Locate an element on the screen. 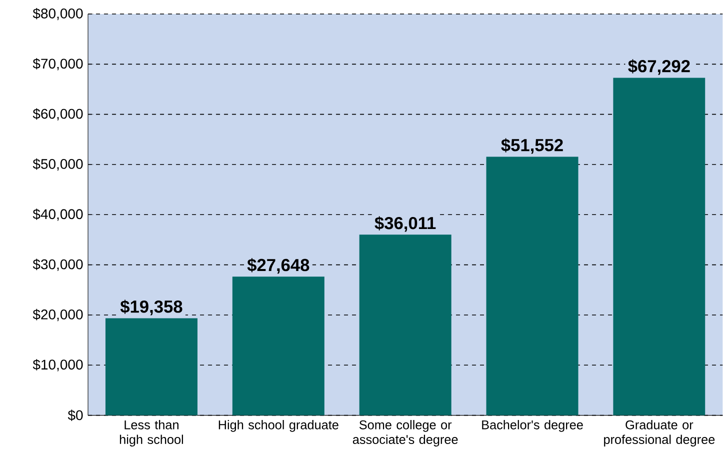 The height and width of the screenshot is (474, 725). x-tick-label: Less than high school is located at coordinates (151, 433).